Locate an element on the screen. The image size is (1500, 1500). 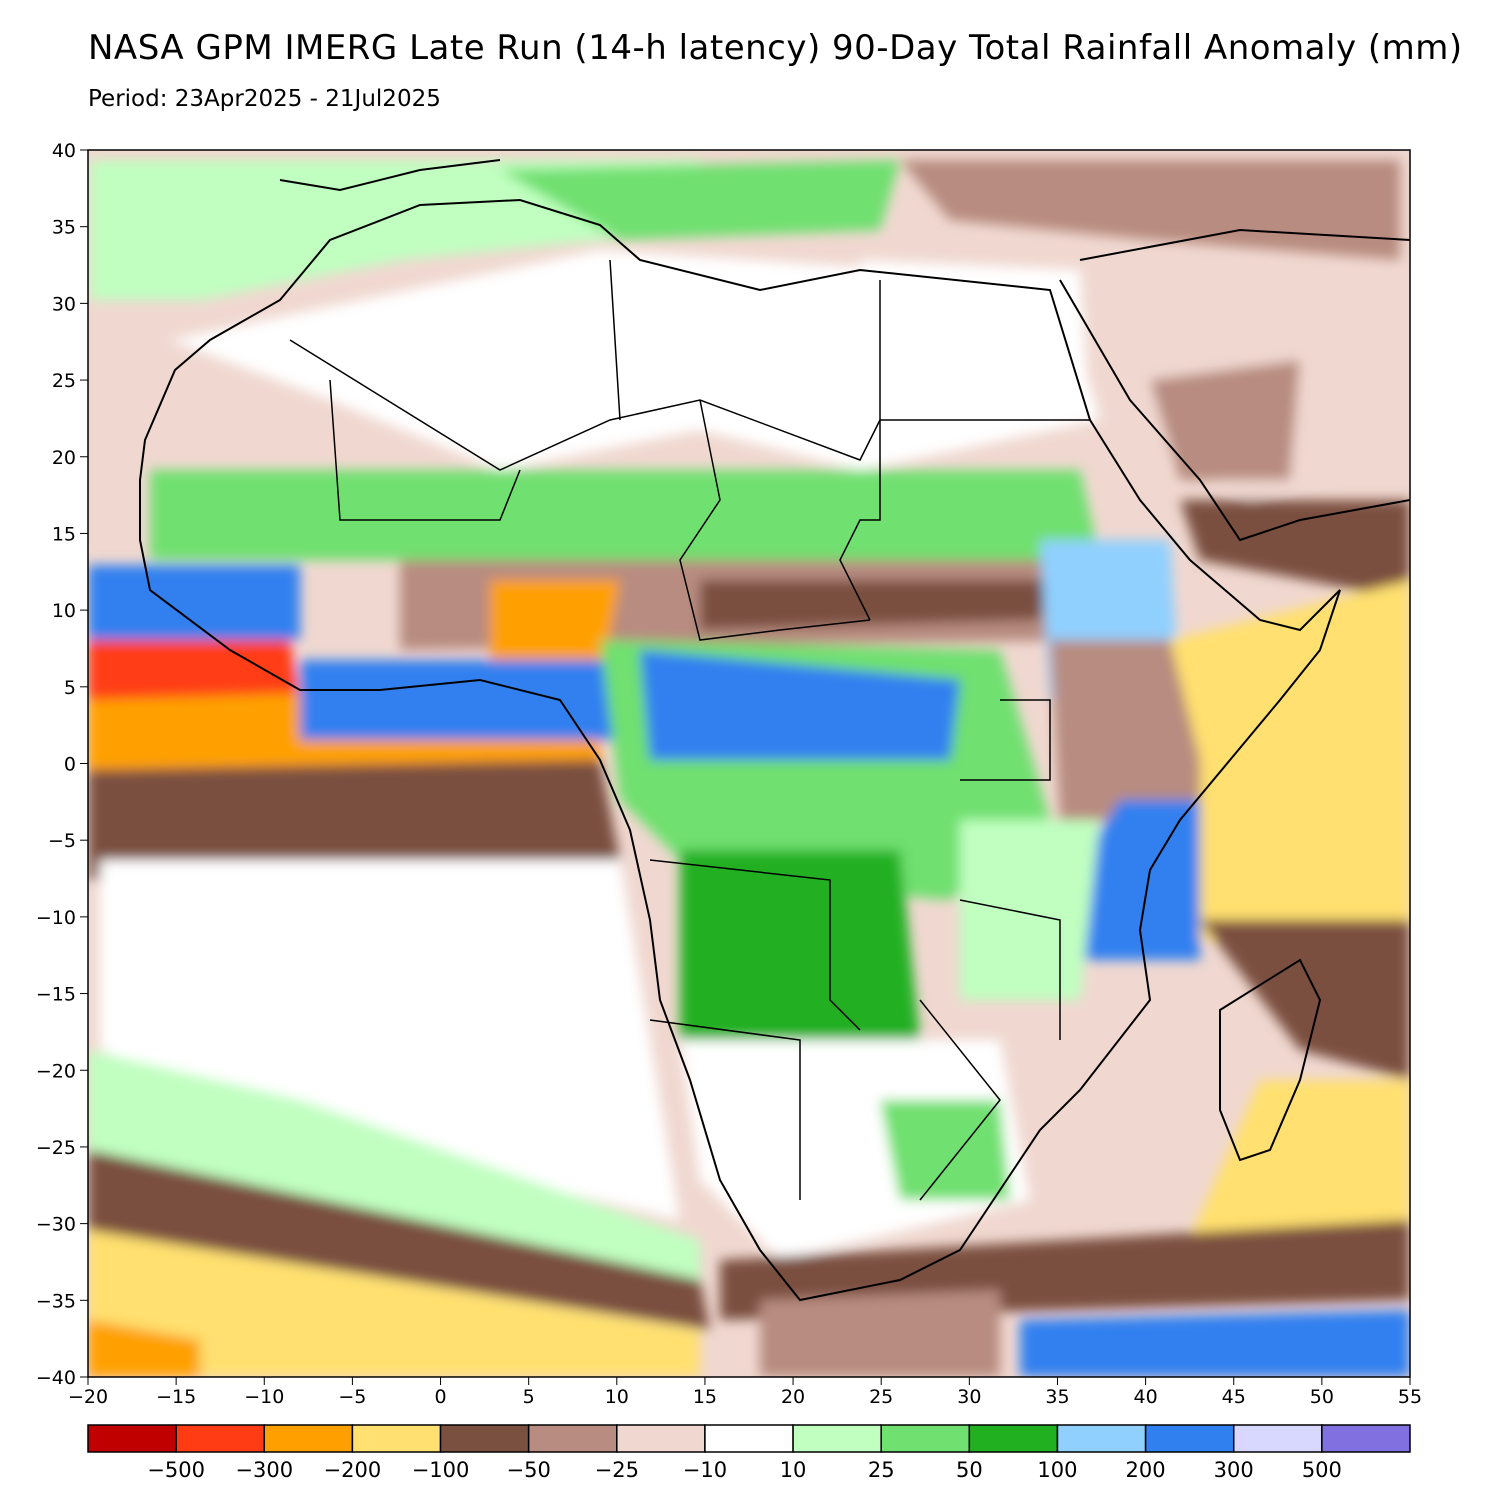
legend-label: −200 is located at coordinates (353, 1470).